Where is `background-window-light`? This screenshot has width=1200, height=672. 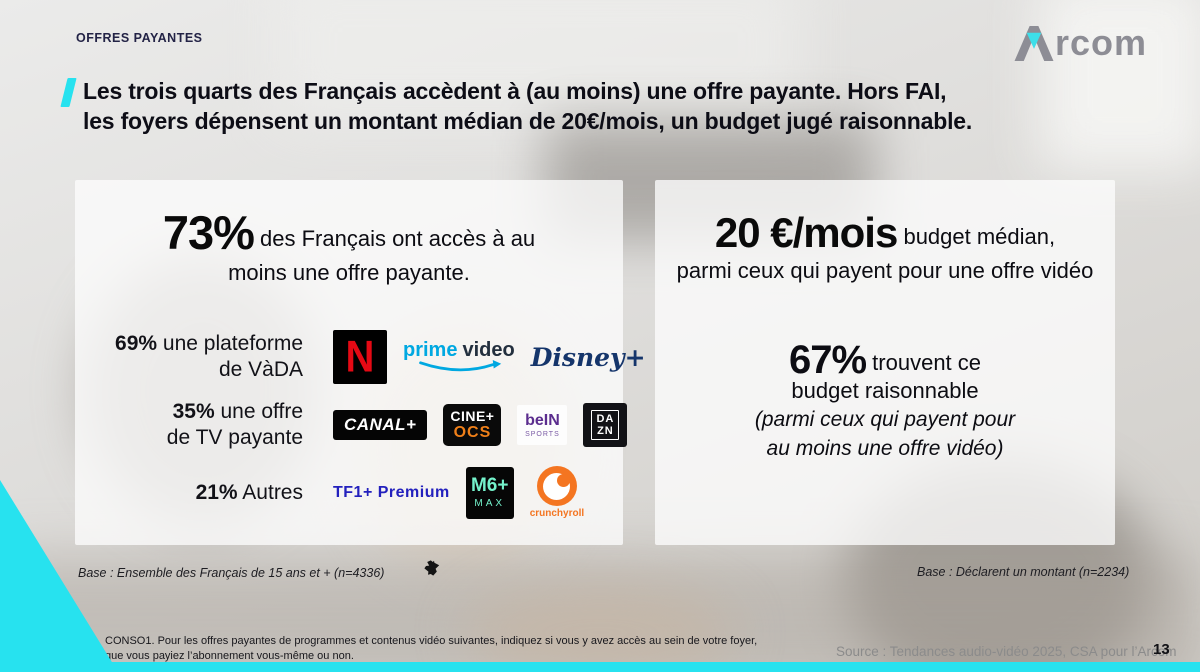 background-window-light is located at coordinates (1120, 85).